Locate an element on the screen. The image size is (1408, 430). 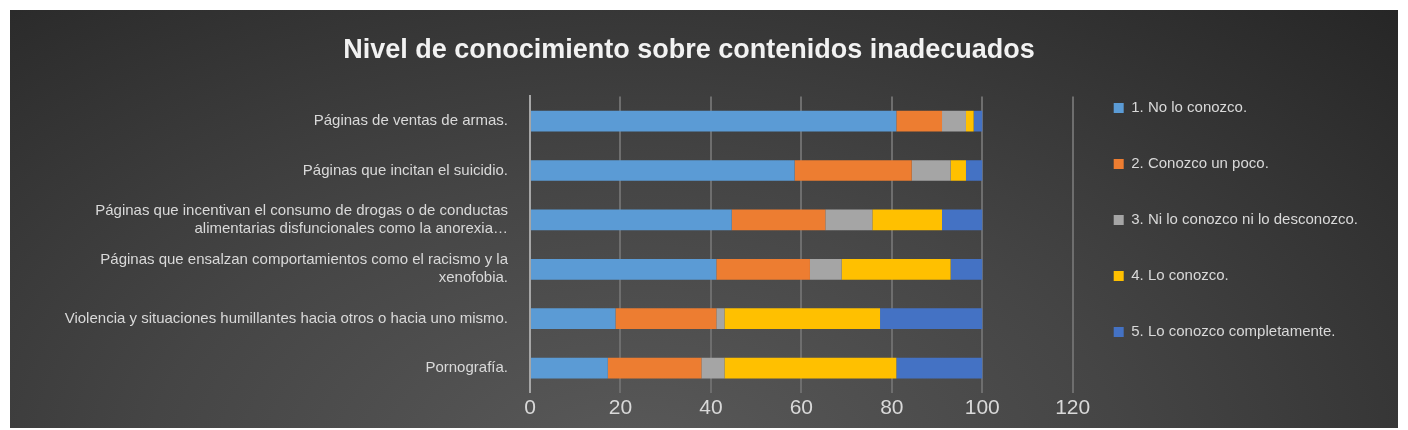
x-tick-label: 120 is located at coordinates (1073, 407).